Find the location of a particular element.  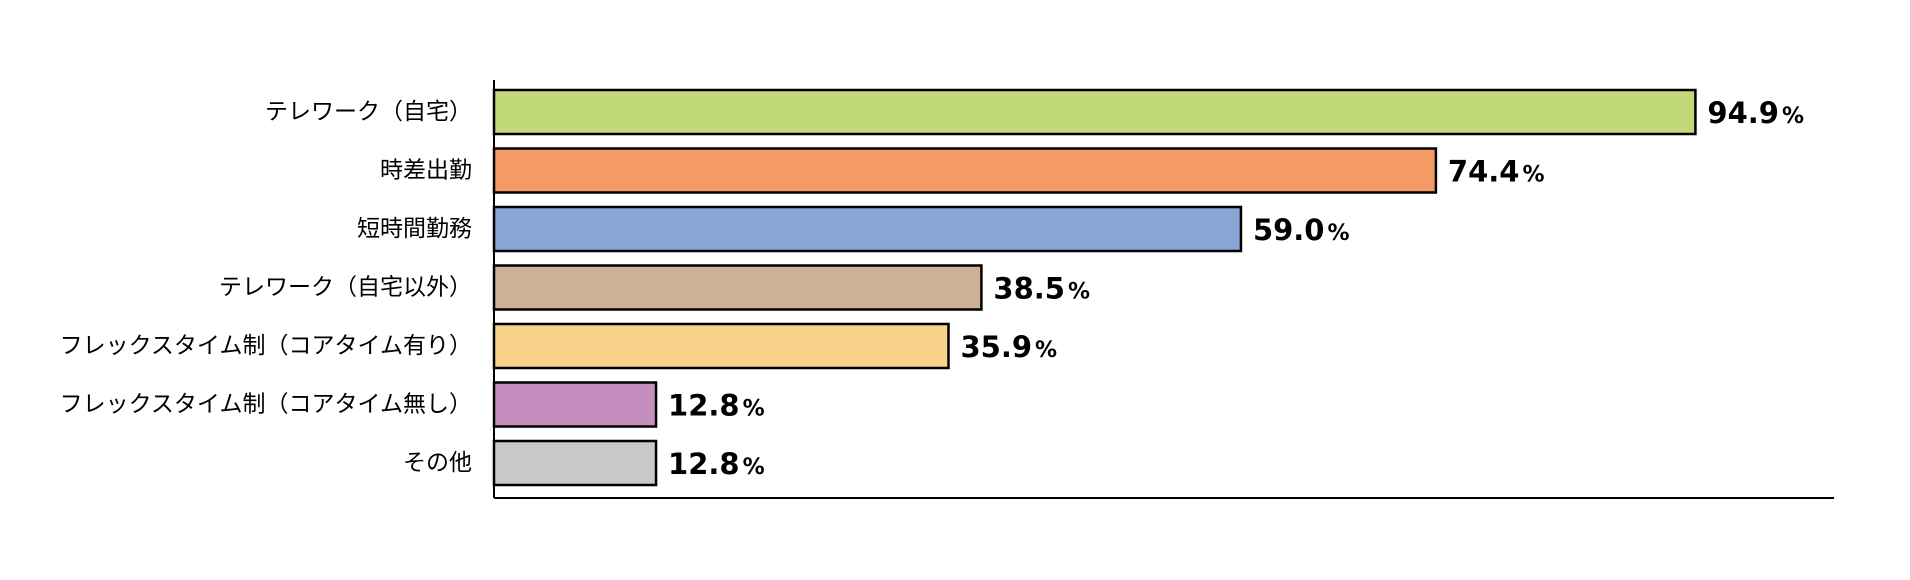

value-label-4: 35.9% is located at coordinates (1008, 347).